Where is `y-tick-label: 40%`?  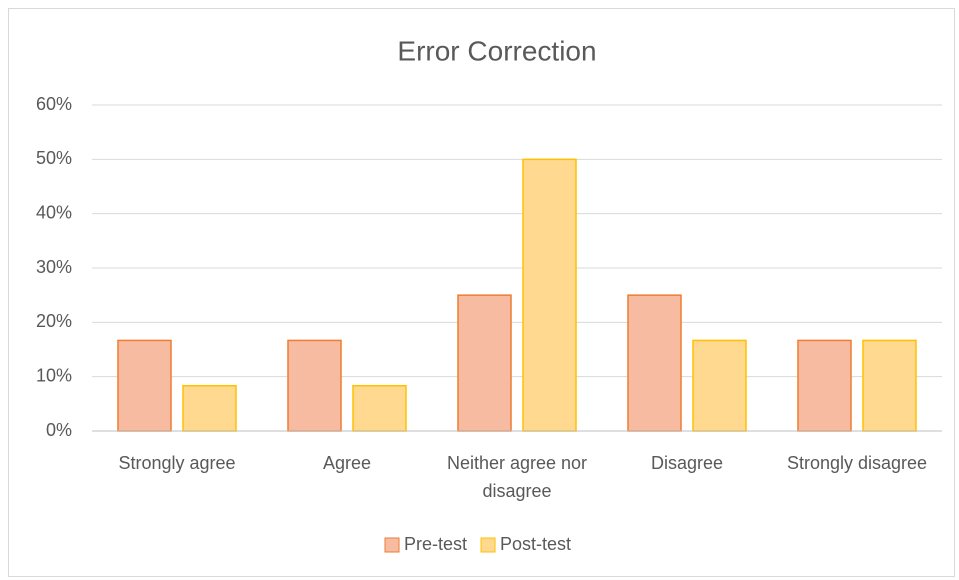
y-tick-label: 40% is located at coordinates (54, 212).